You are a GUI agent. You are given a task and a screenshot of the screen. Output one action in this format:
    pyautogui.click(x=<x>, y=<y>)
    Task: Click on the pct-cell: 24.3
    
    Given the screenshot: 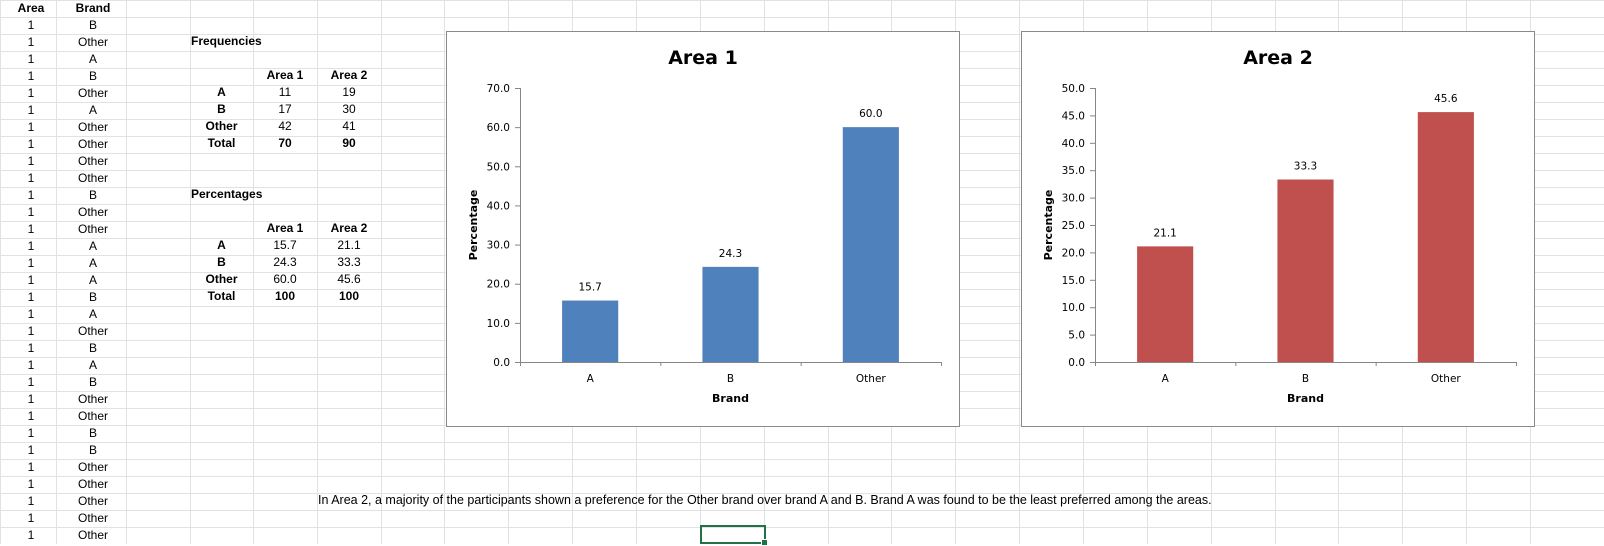 What is the action you would take?
    pyautogui.click(x=285, y=262)
    